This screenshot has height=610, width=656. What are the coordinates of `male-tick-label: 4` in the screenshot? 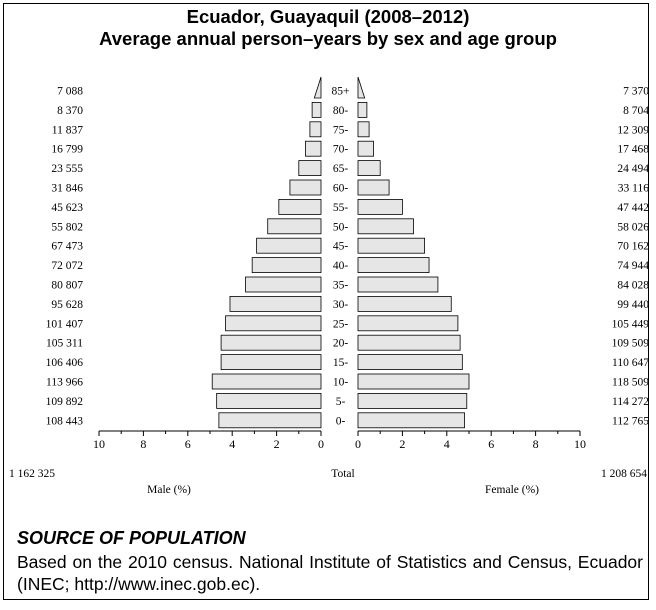 It's located at (232, 444).